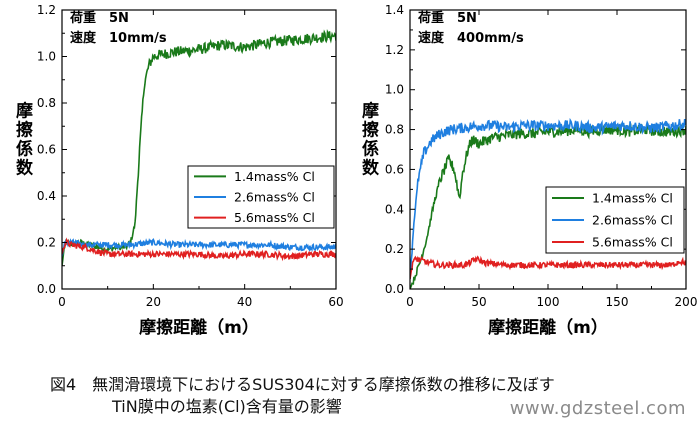  I want to click on x-tick-label: 100, so click(548, 302).